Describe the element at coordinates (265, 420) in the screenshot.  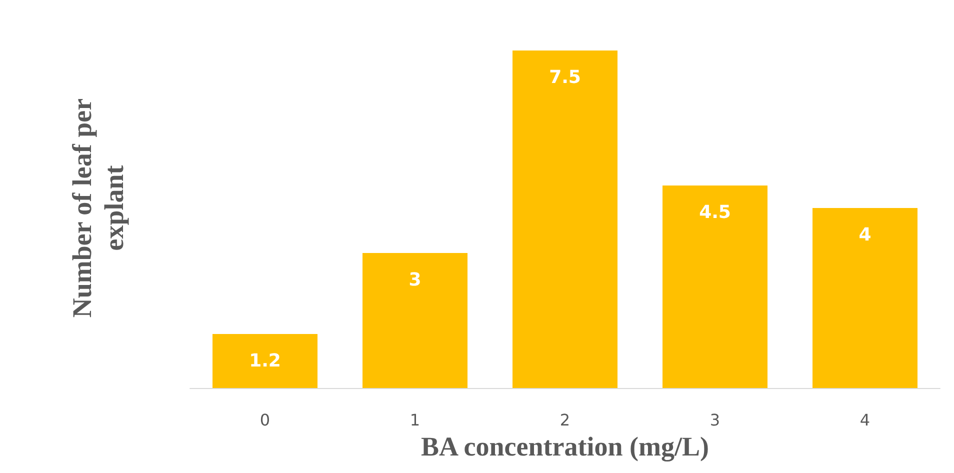
I see `x-tick-label: 0` at that location.